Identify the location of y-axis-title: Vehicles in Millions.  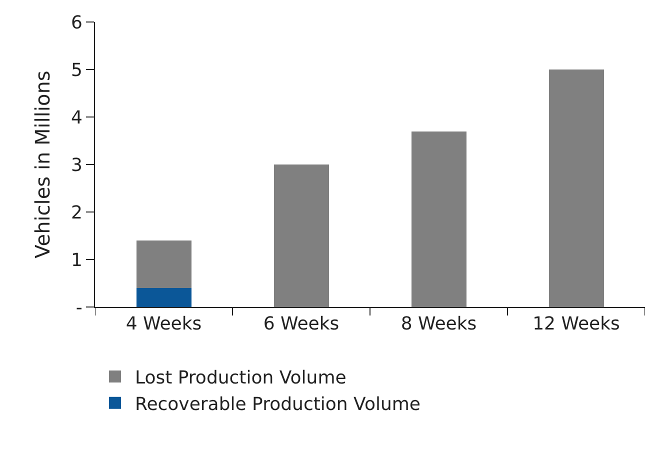
(42, 164).